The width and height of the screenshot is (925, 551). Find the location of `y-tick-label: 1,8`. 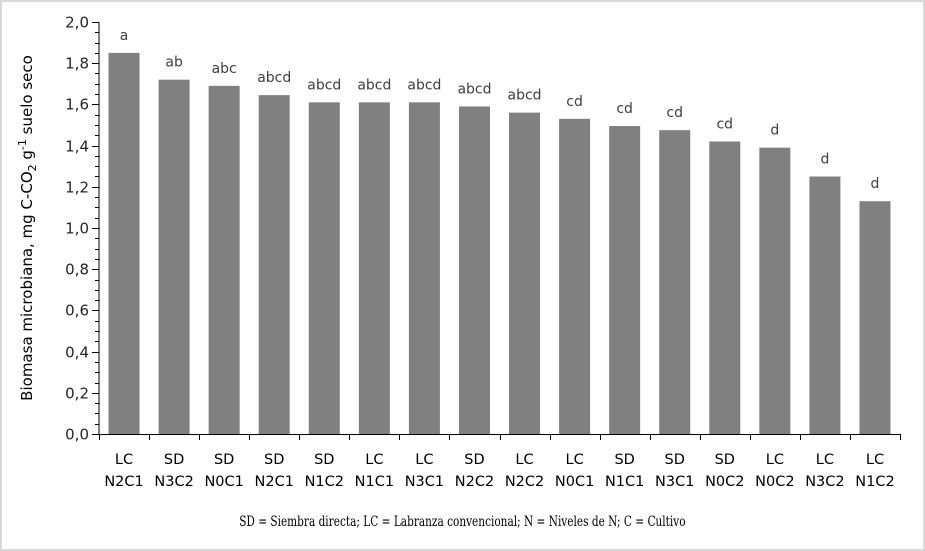

y-tick-label: 1,8 is located at coordinates (77, 64).